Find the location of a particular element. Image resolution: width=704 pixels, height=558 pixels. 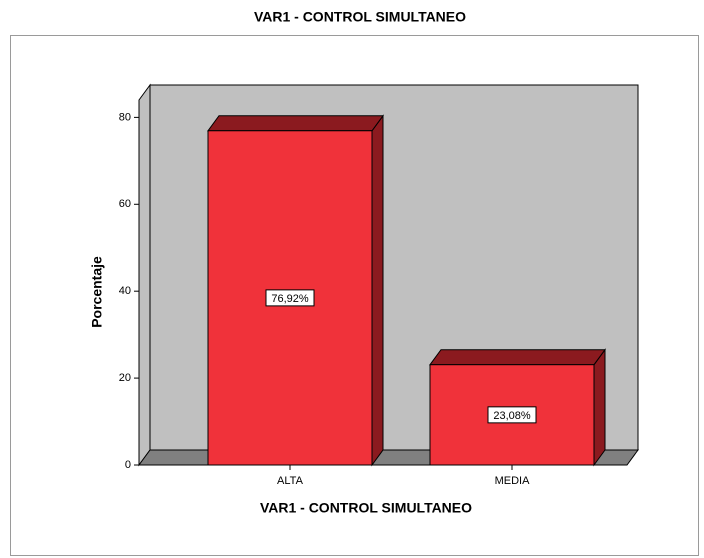

value-label: 76,92% is located at coordinates (290, 299).